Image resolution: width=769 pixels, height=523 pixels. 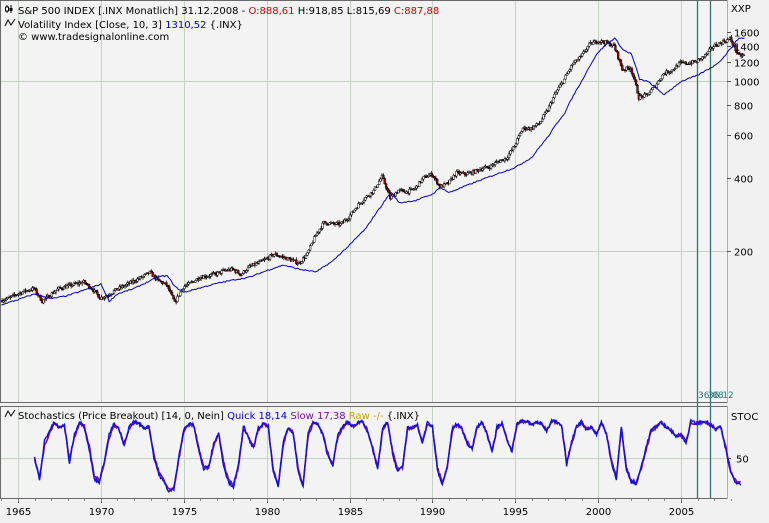 I want to click on price-tick-label: 200, so click(x=743, y=253).